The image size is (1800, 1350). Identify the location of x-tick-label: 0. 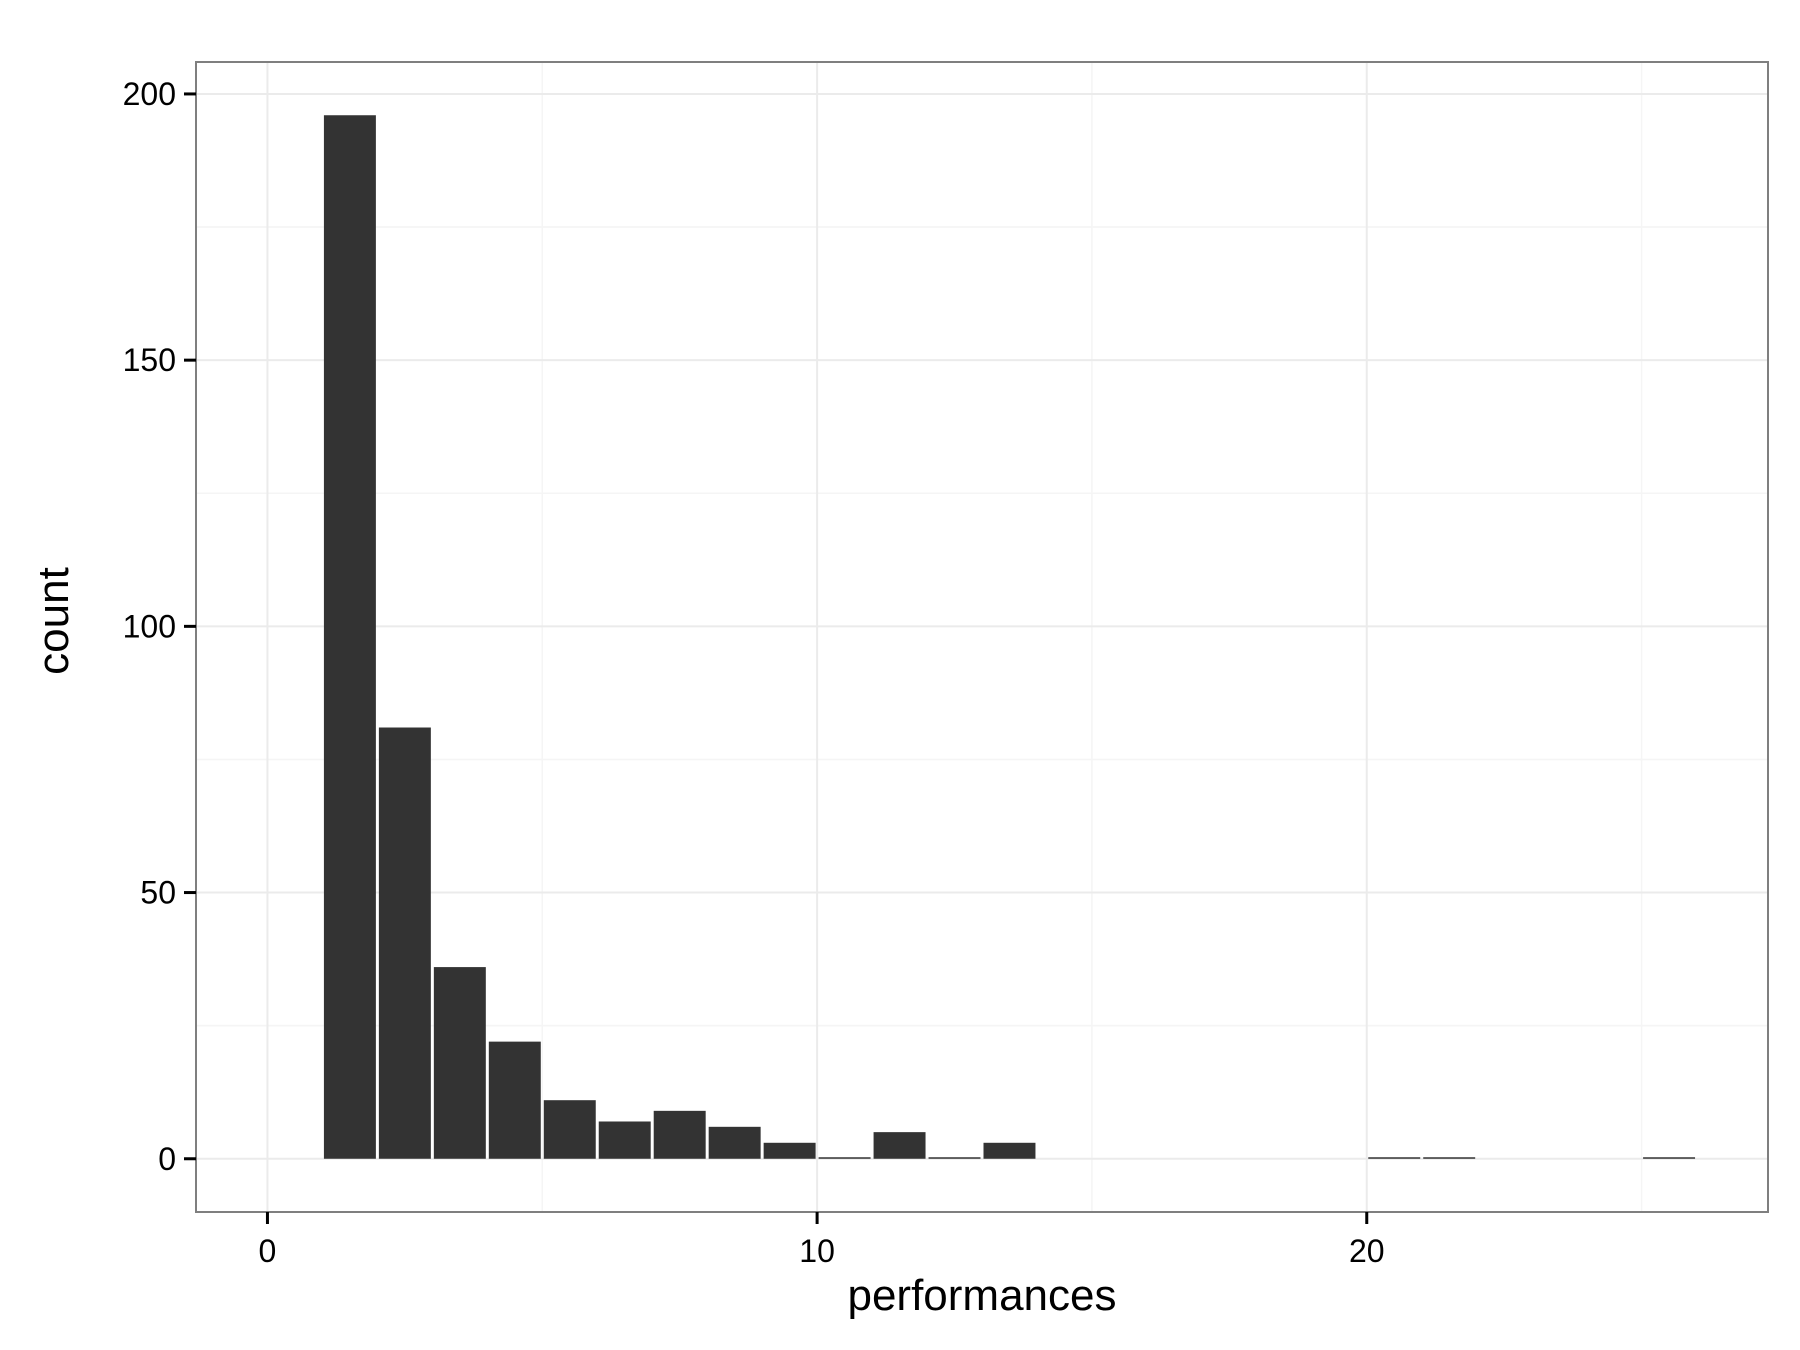
(268, 1251).